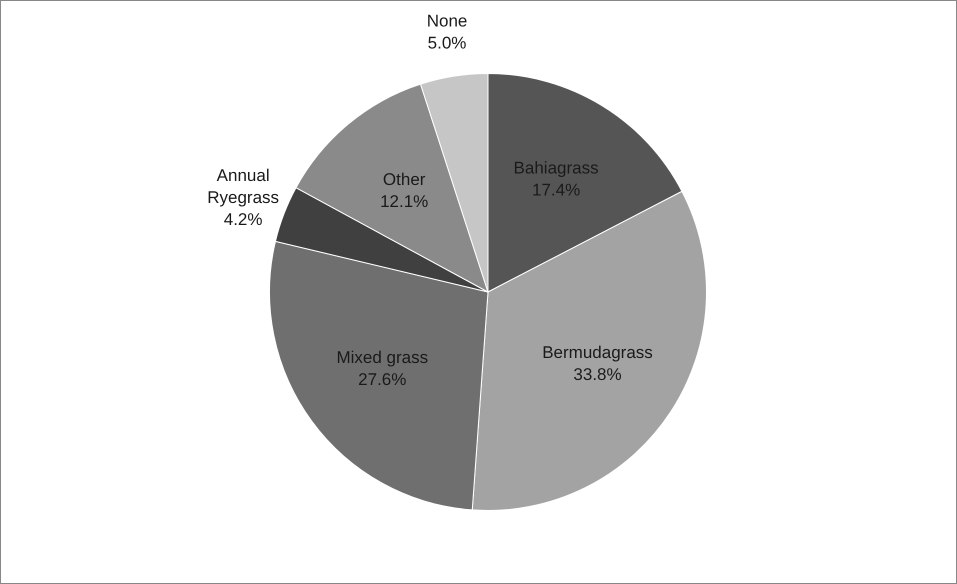 This screenshot has width=957, height=584. I want to click on data-label: 12.1%, so click(404, 201).